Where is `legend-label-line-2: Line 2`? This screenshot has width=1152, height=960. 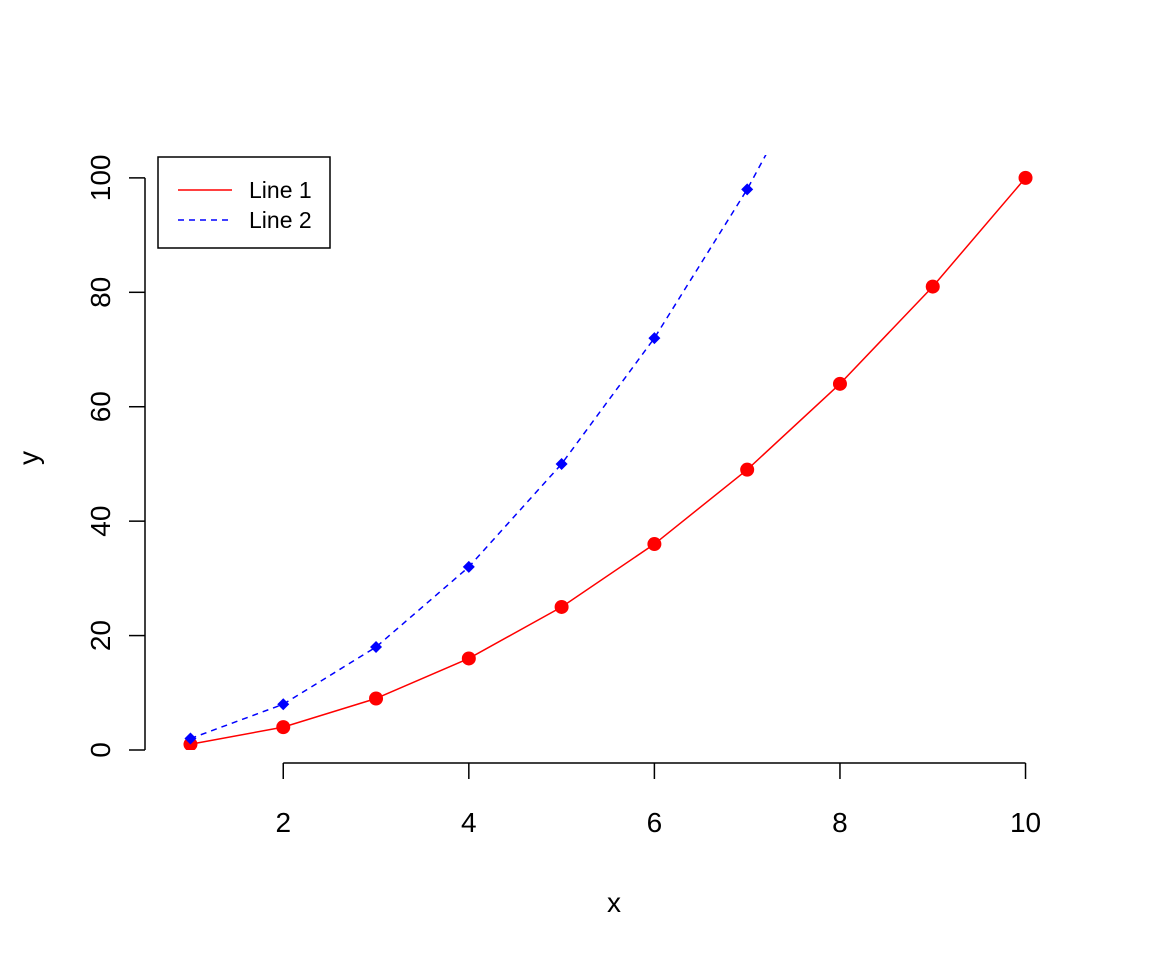 legend-label-line-2: Line 2 is located at coordinates (280, 220).